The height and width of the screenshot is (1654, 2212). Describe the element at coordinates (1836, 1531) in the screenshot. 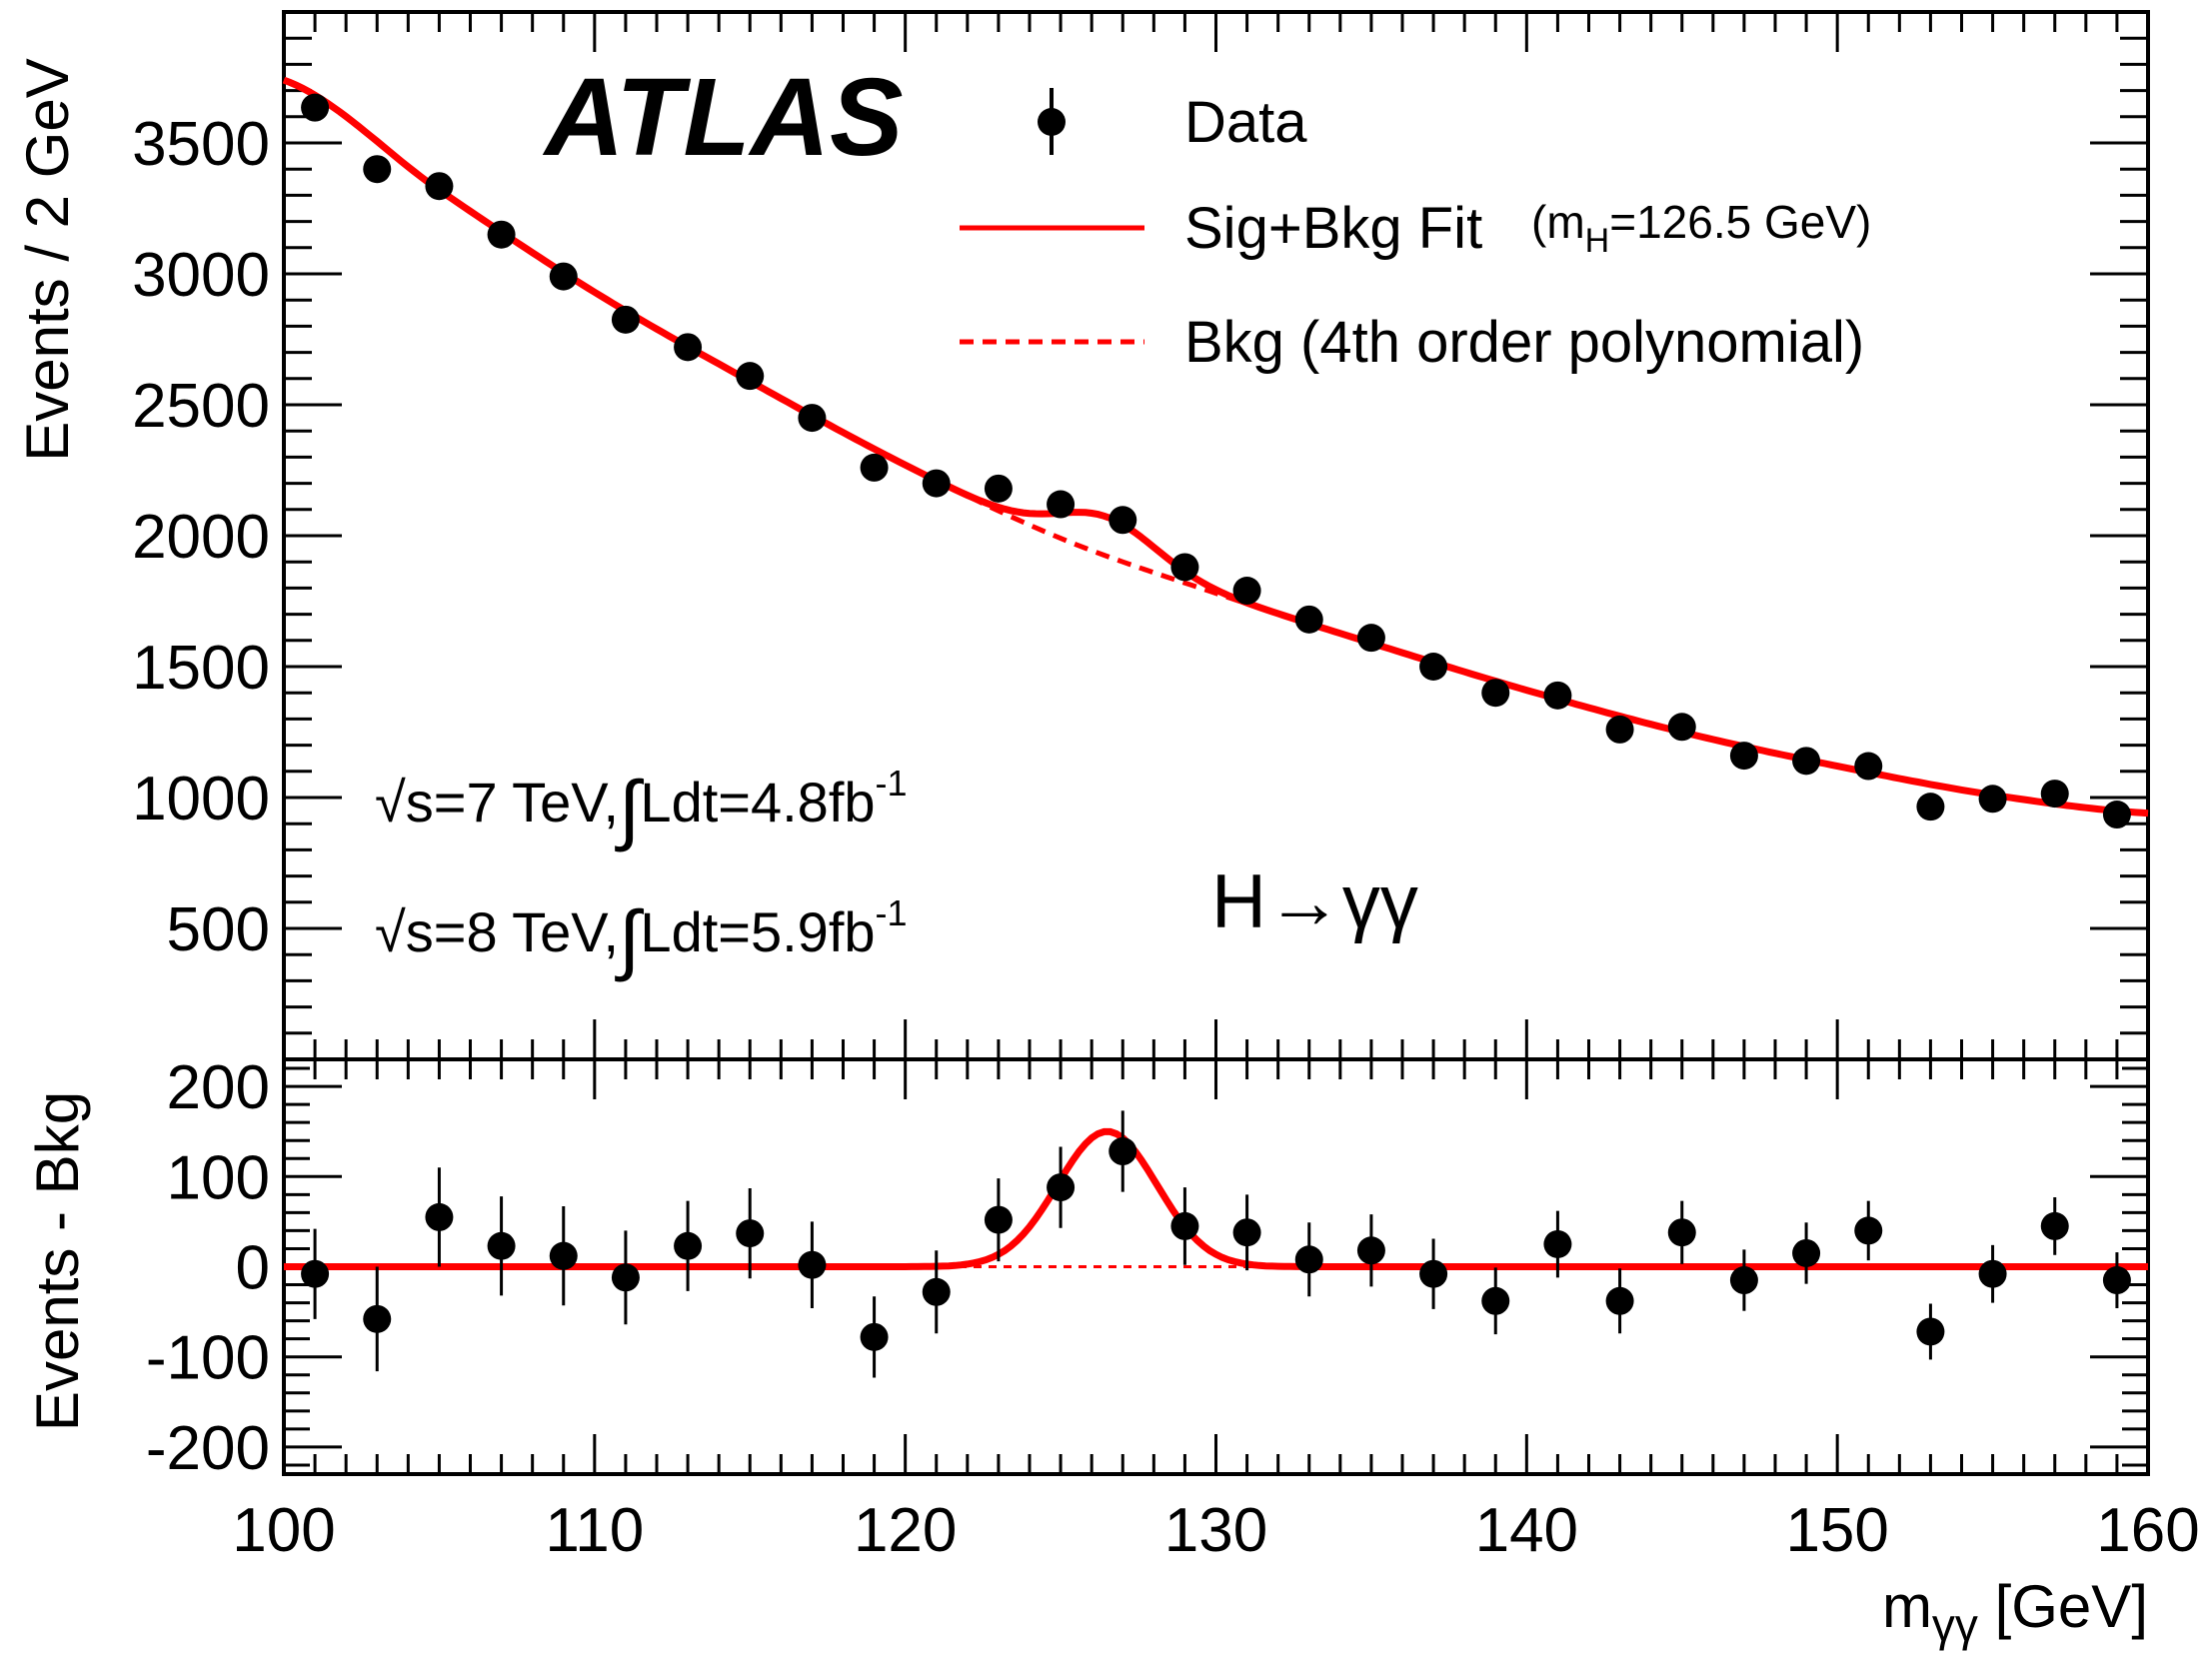

I see `x-tick-label: 150` at that location.